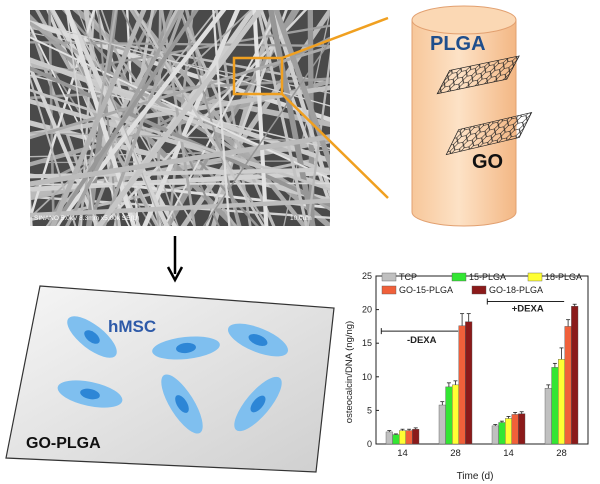 The image size is (600, 484). Describe the element at coordinates (487, 277) in the screenshot. I see `legend-label: 15-PLGA` at that location.